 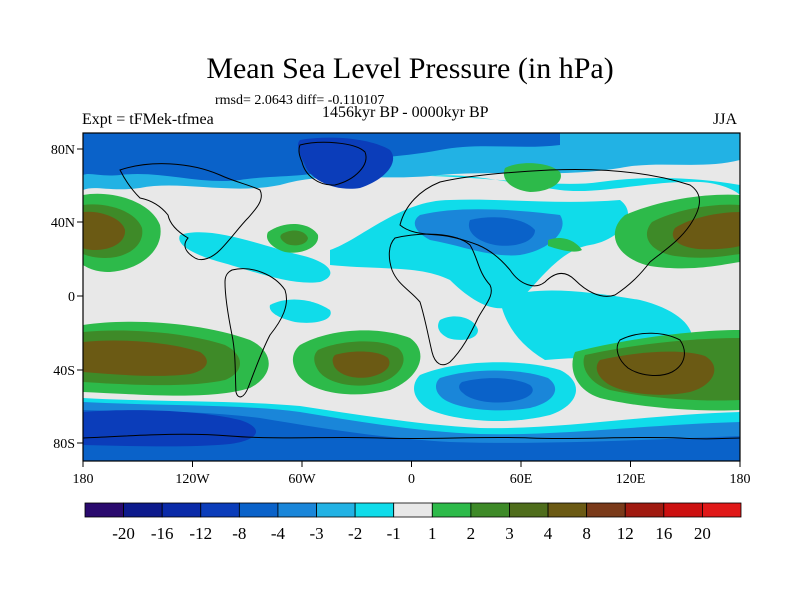 I want to click on experiment-label: Expt = tFMek-tfmea, so click(x=148, y=119).